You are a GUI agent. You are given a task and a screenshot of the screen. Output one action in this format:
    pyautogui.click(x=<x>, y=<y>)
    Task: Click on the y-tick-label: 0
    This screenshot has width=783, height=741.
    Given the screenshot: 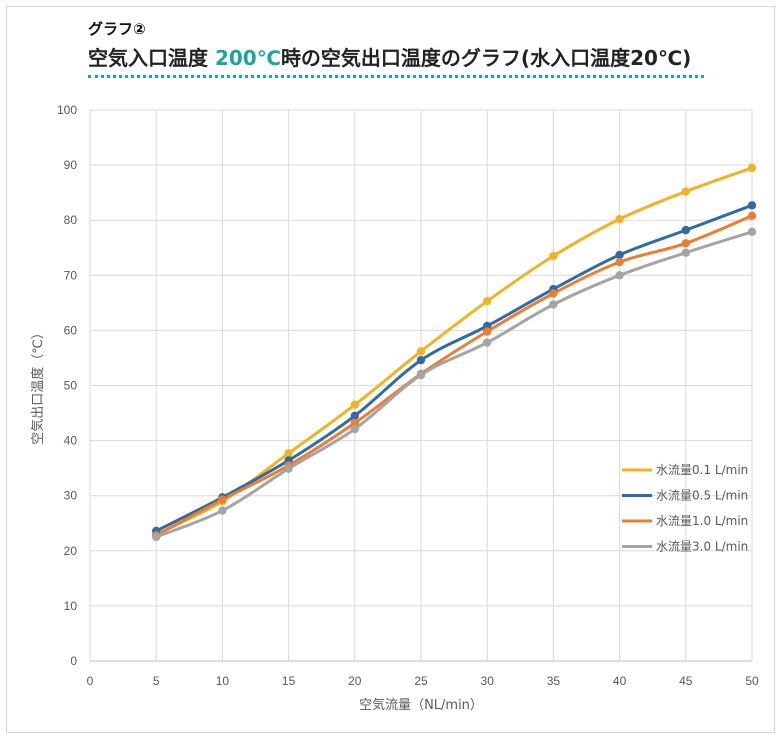 What is the action you would take?
    pyautogui.click(x=73, y=661)
    